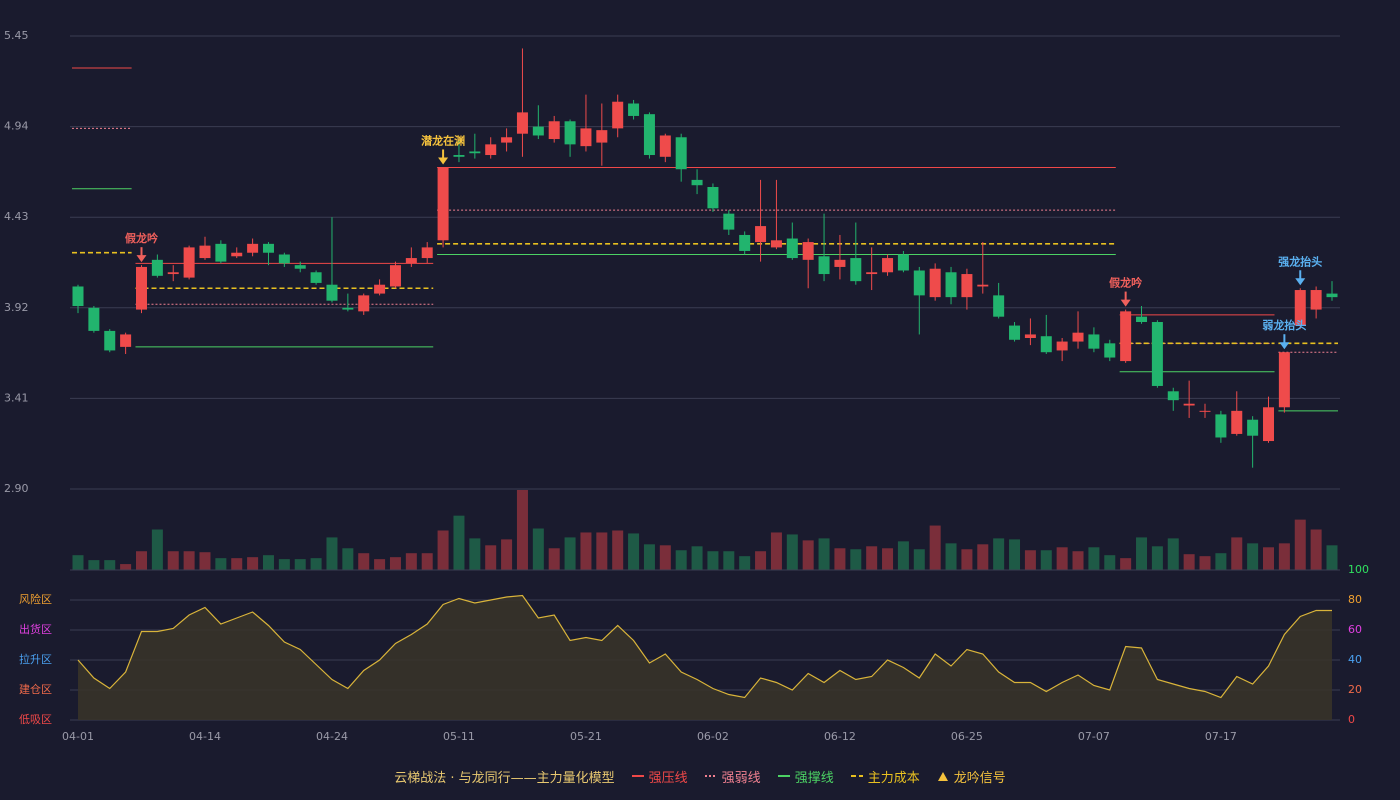 The height and width of the screenshot is (800, 1400). What do you see at coordinates (704, 646) in the screenshot?
I see `indicator-line` at bounding box center [704, 646].